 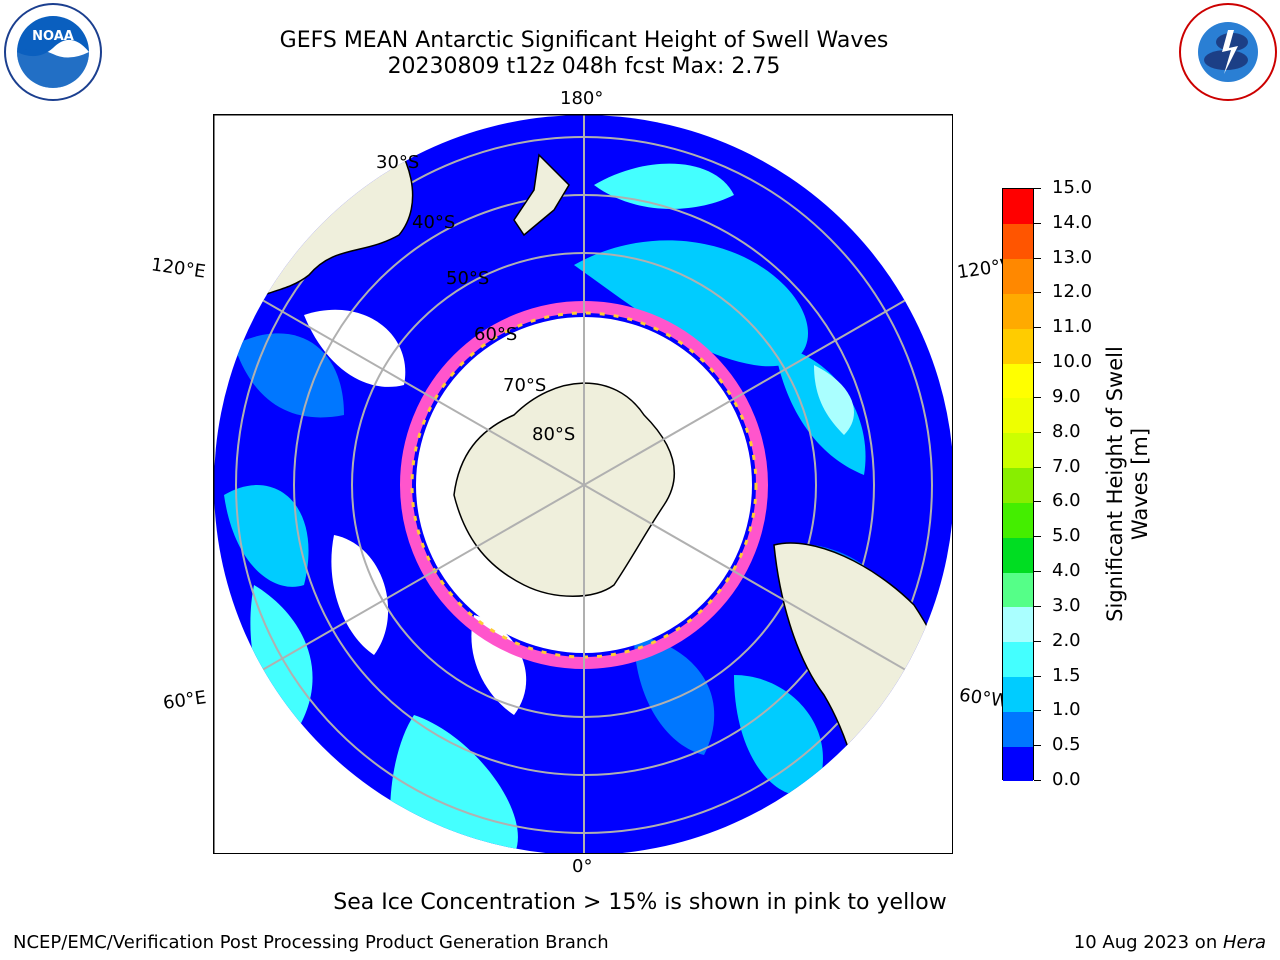 What do you see at coordinates (434, 222) in the screenshot?
I see `lat-label-40s: 40°S` at bounding box center [434, 222].